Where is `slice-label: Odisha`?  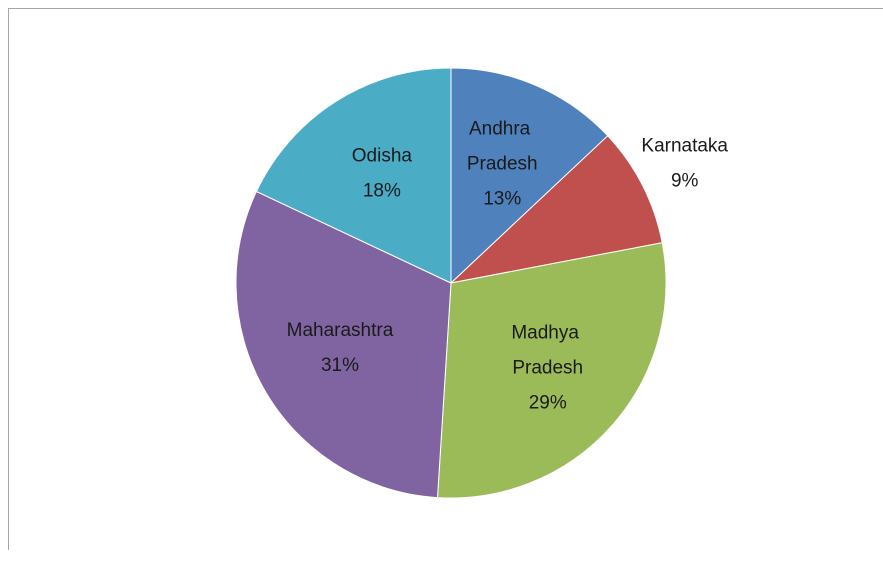 slice-label: Odisha is located at coordinates (382, 156).